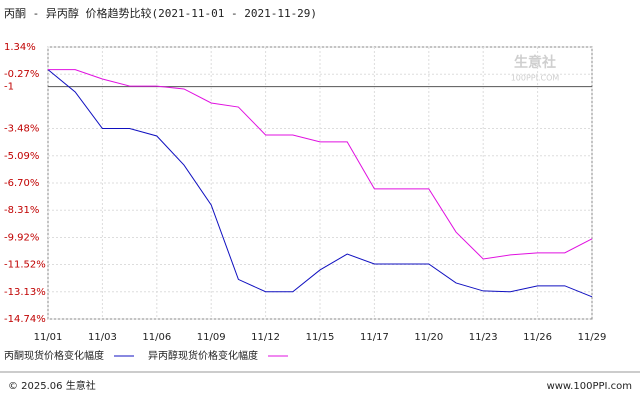 This screenshot has width=640, height=400. Describe the element at coordinates (203, 355) in the screenshot. I see `legend-label: 异丙醇现货价格变化幅度` at that location.